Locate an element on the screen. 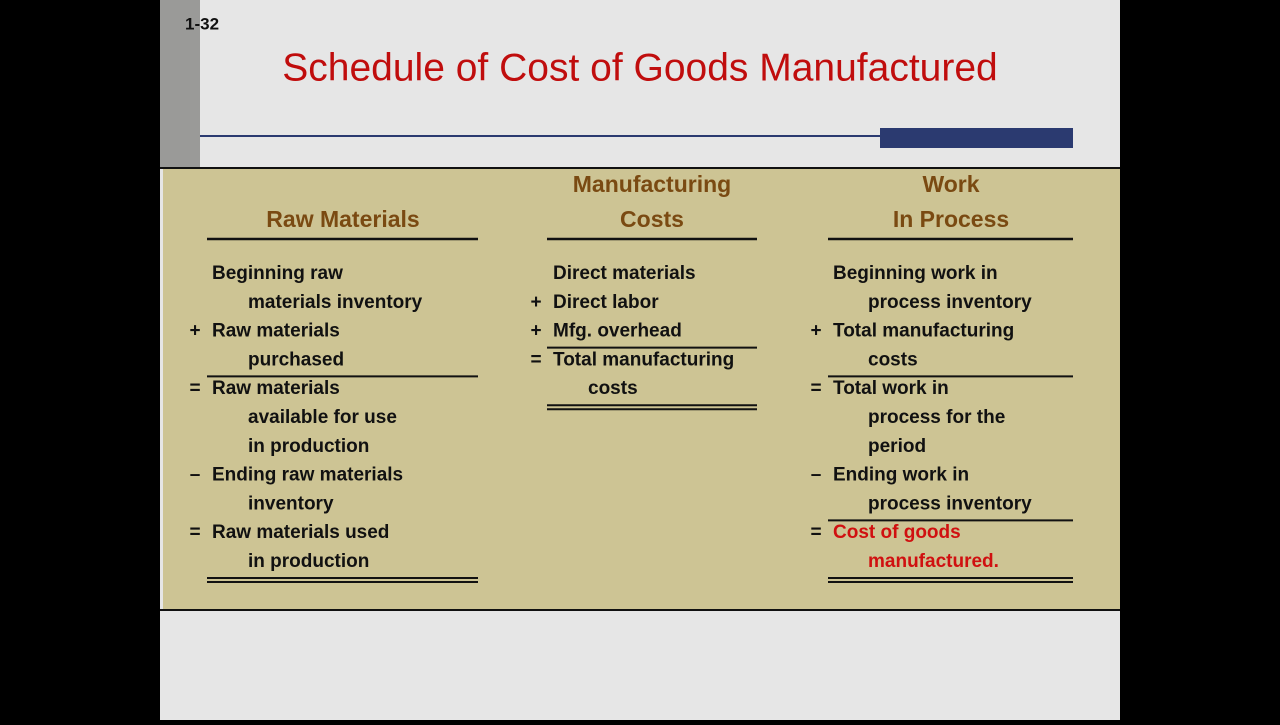  title-block is located at coordinates (976, 138).